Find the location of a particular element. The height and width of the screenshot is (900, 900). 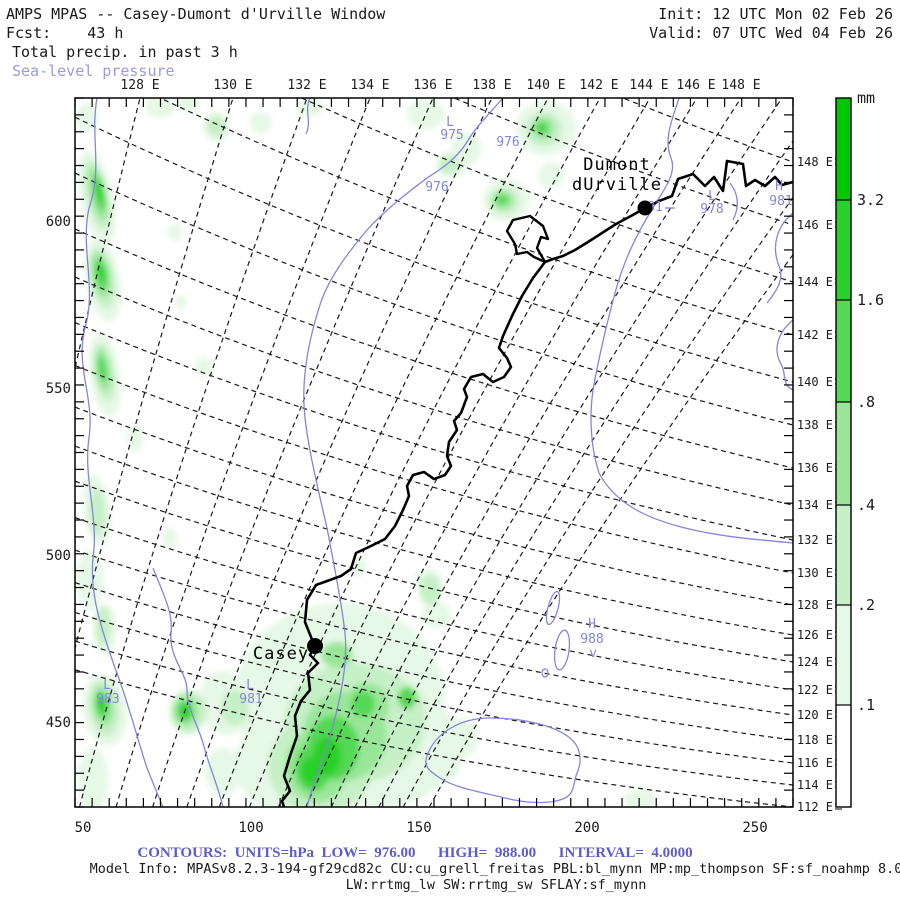

top-axis-label: 132 E is located at coordinates (306, 85).